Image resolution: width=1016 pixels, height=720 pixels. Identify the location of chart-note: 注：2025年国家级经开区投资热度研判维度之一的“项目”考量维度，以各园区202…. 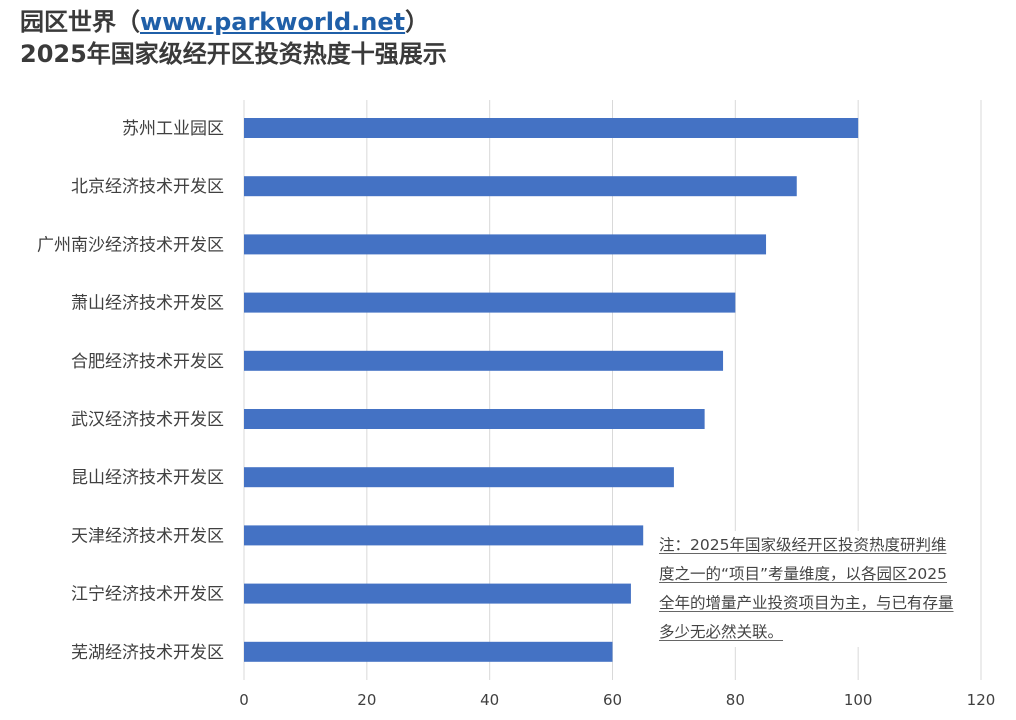
(806, 589).